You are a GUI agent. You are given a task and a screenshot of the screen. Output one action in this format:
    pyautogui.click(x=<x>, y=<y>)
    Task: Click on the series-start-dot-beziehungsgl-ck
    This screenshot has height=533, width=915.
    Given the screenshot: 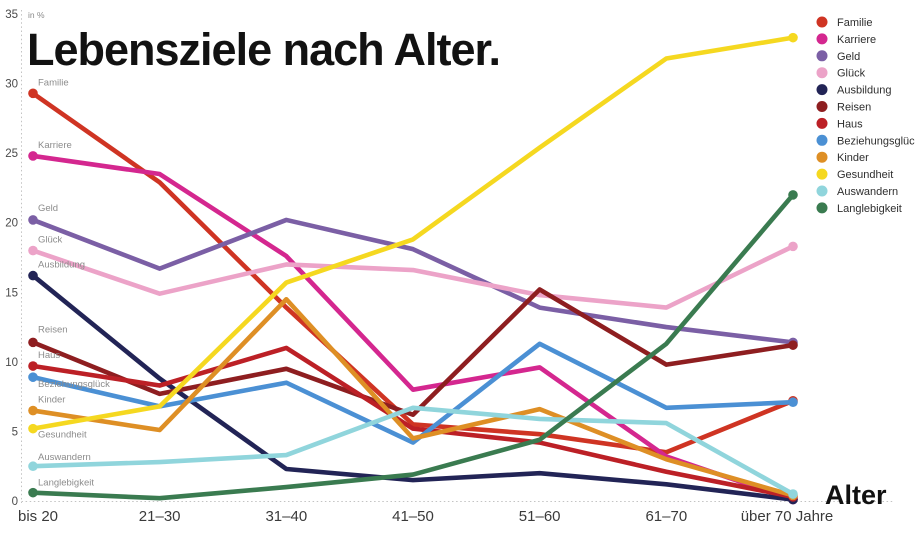 What is the action you would take?
    pyautogui.click(x=33, y=377)
    